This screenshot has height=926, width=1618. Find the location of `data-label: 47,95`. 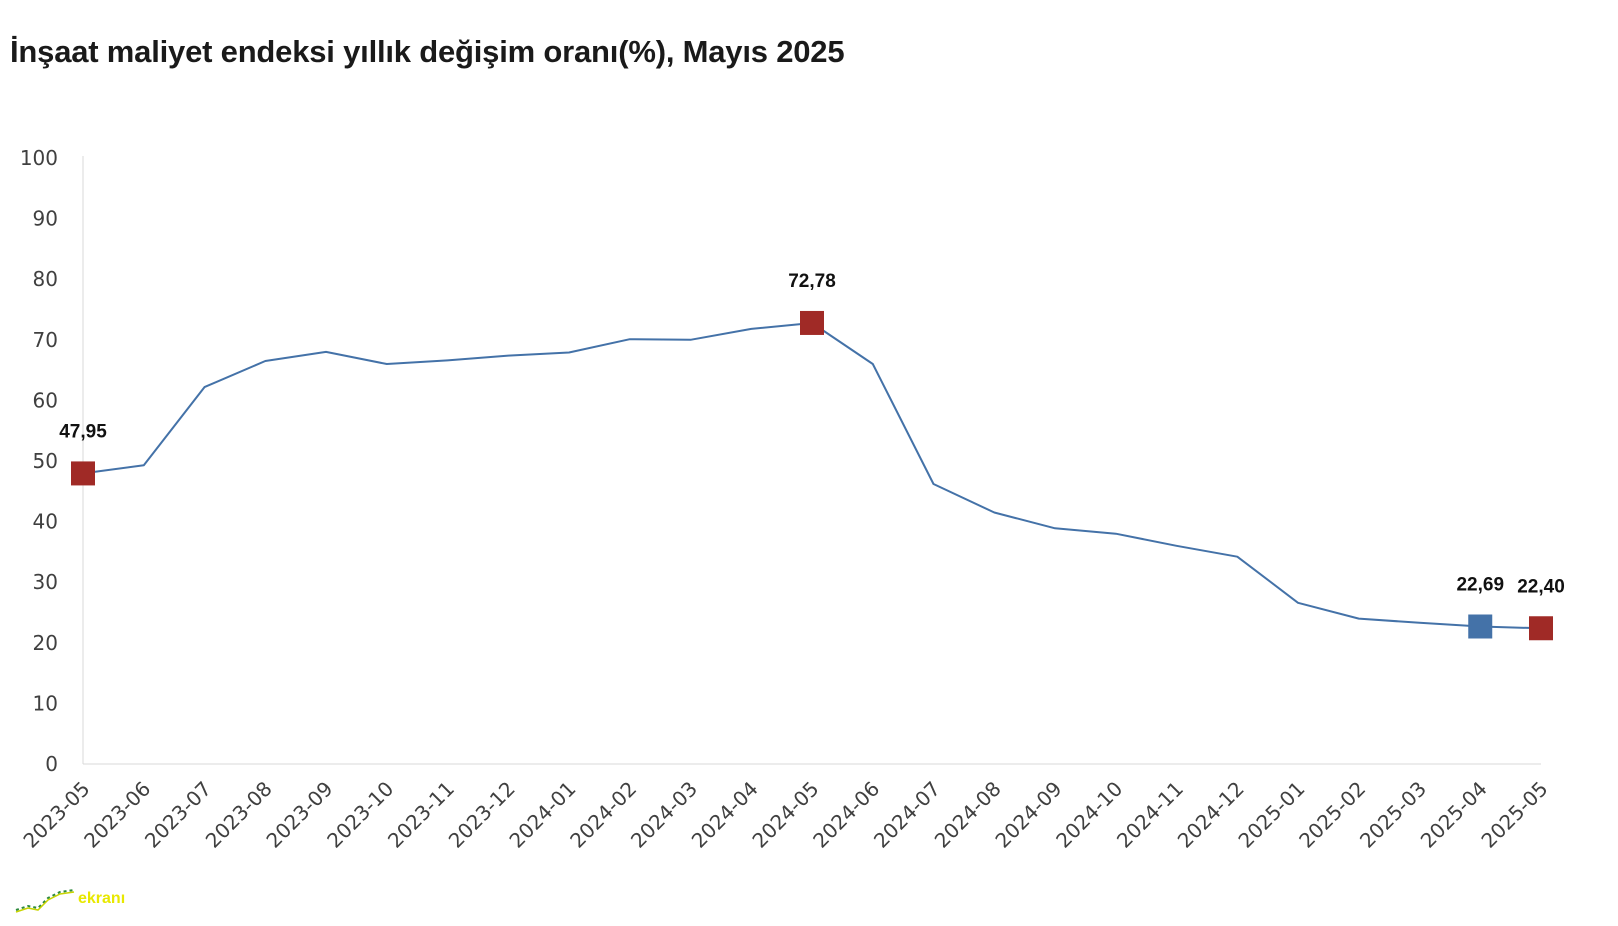

data-label: 47,95 is located at coordinates (83, 431).